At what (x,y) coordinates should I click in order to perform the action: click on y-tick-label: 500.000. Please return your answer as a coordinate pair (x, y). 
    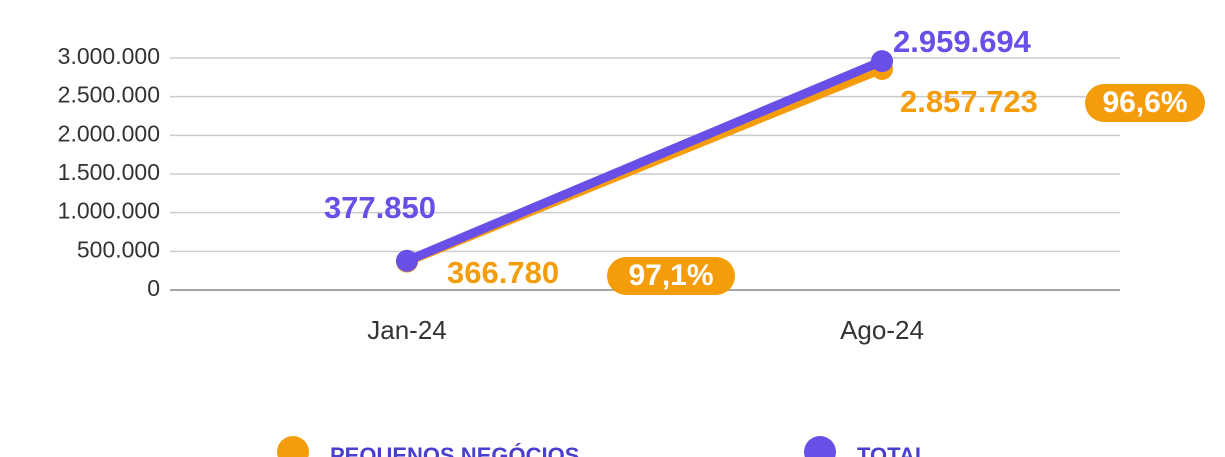
    Looking at the image, I should click on (118, 249).